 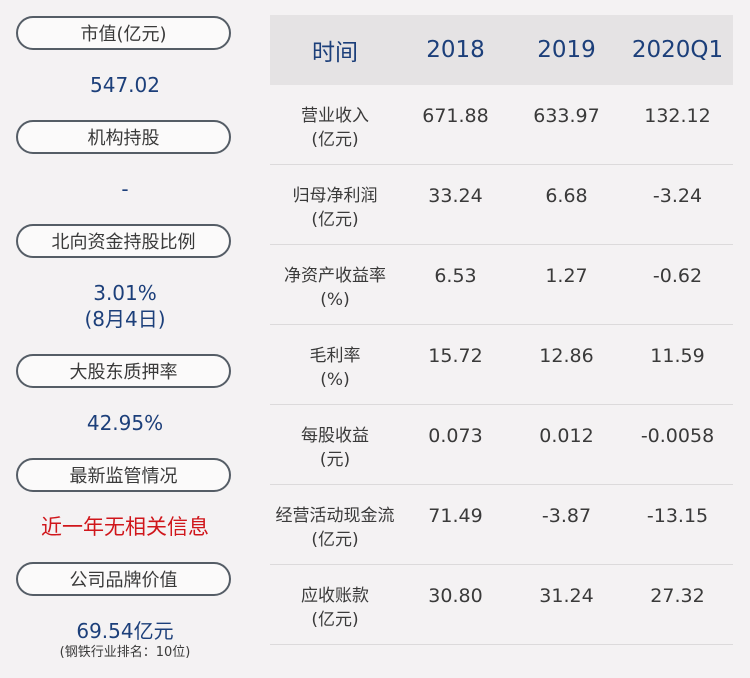 I want to click on brand-value-value: 69.54亿元, so click(x=125, y=631).